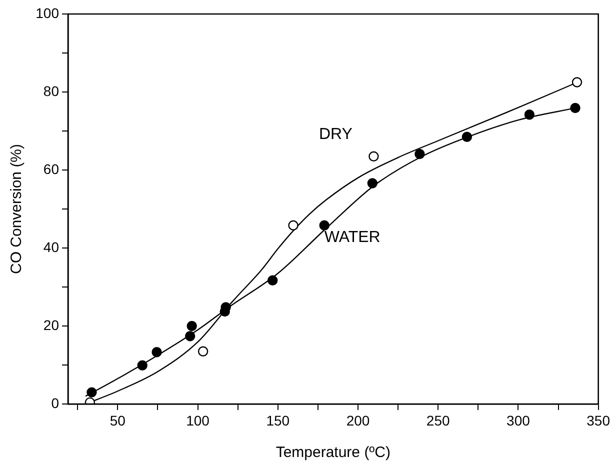 This screenshot has width=613, height=468. What do you see at coordinates (518, 420) in the screenshot?
I see `x-tick-label: 300` at bounding box center [518, 420].